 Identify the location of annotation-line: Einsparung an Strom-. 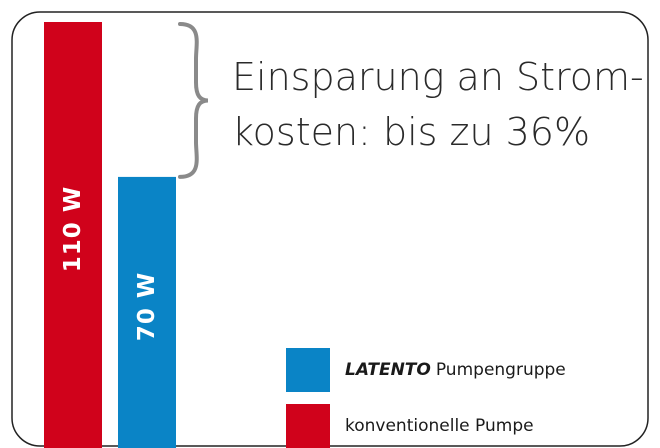
(438, 77).